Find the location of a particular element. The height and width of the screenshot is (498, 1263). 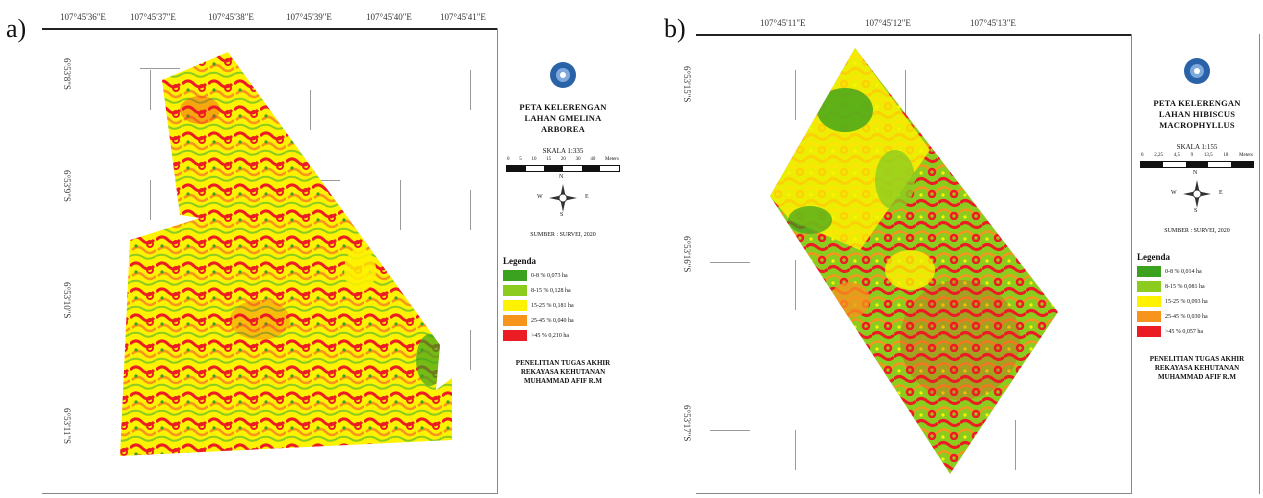

legend-item: 8-15 % 0,128 ha is located at coordinates (563, 290).